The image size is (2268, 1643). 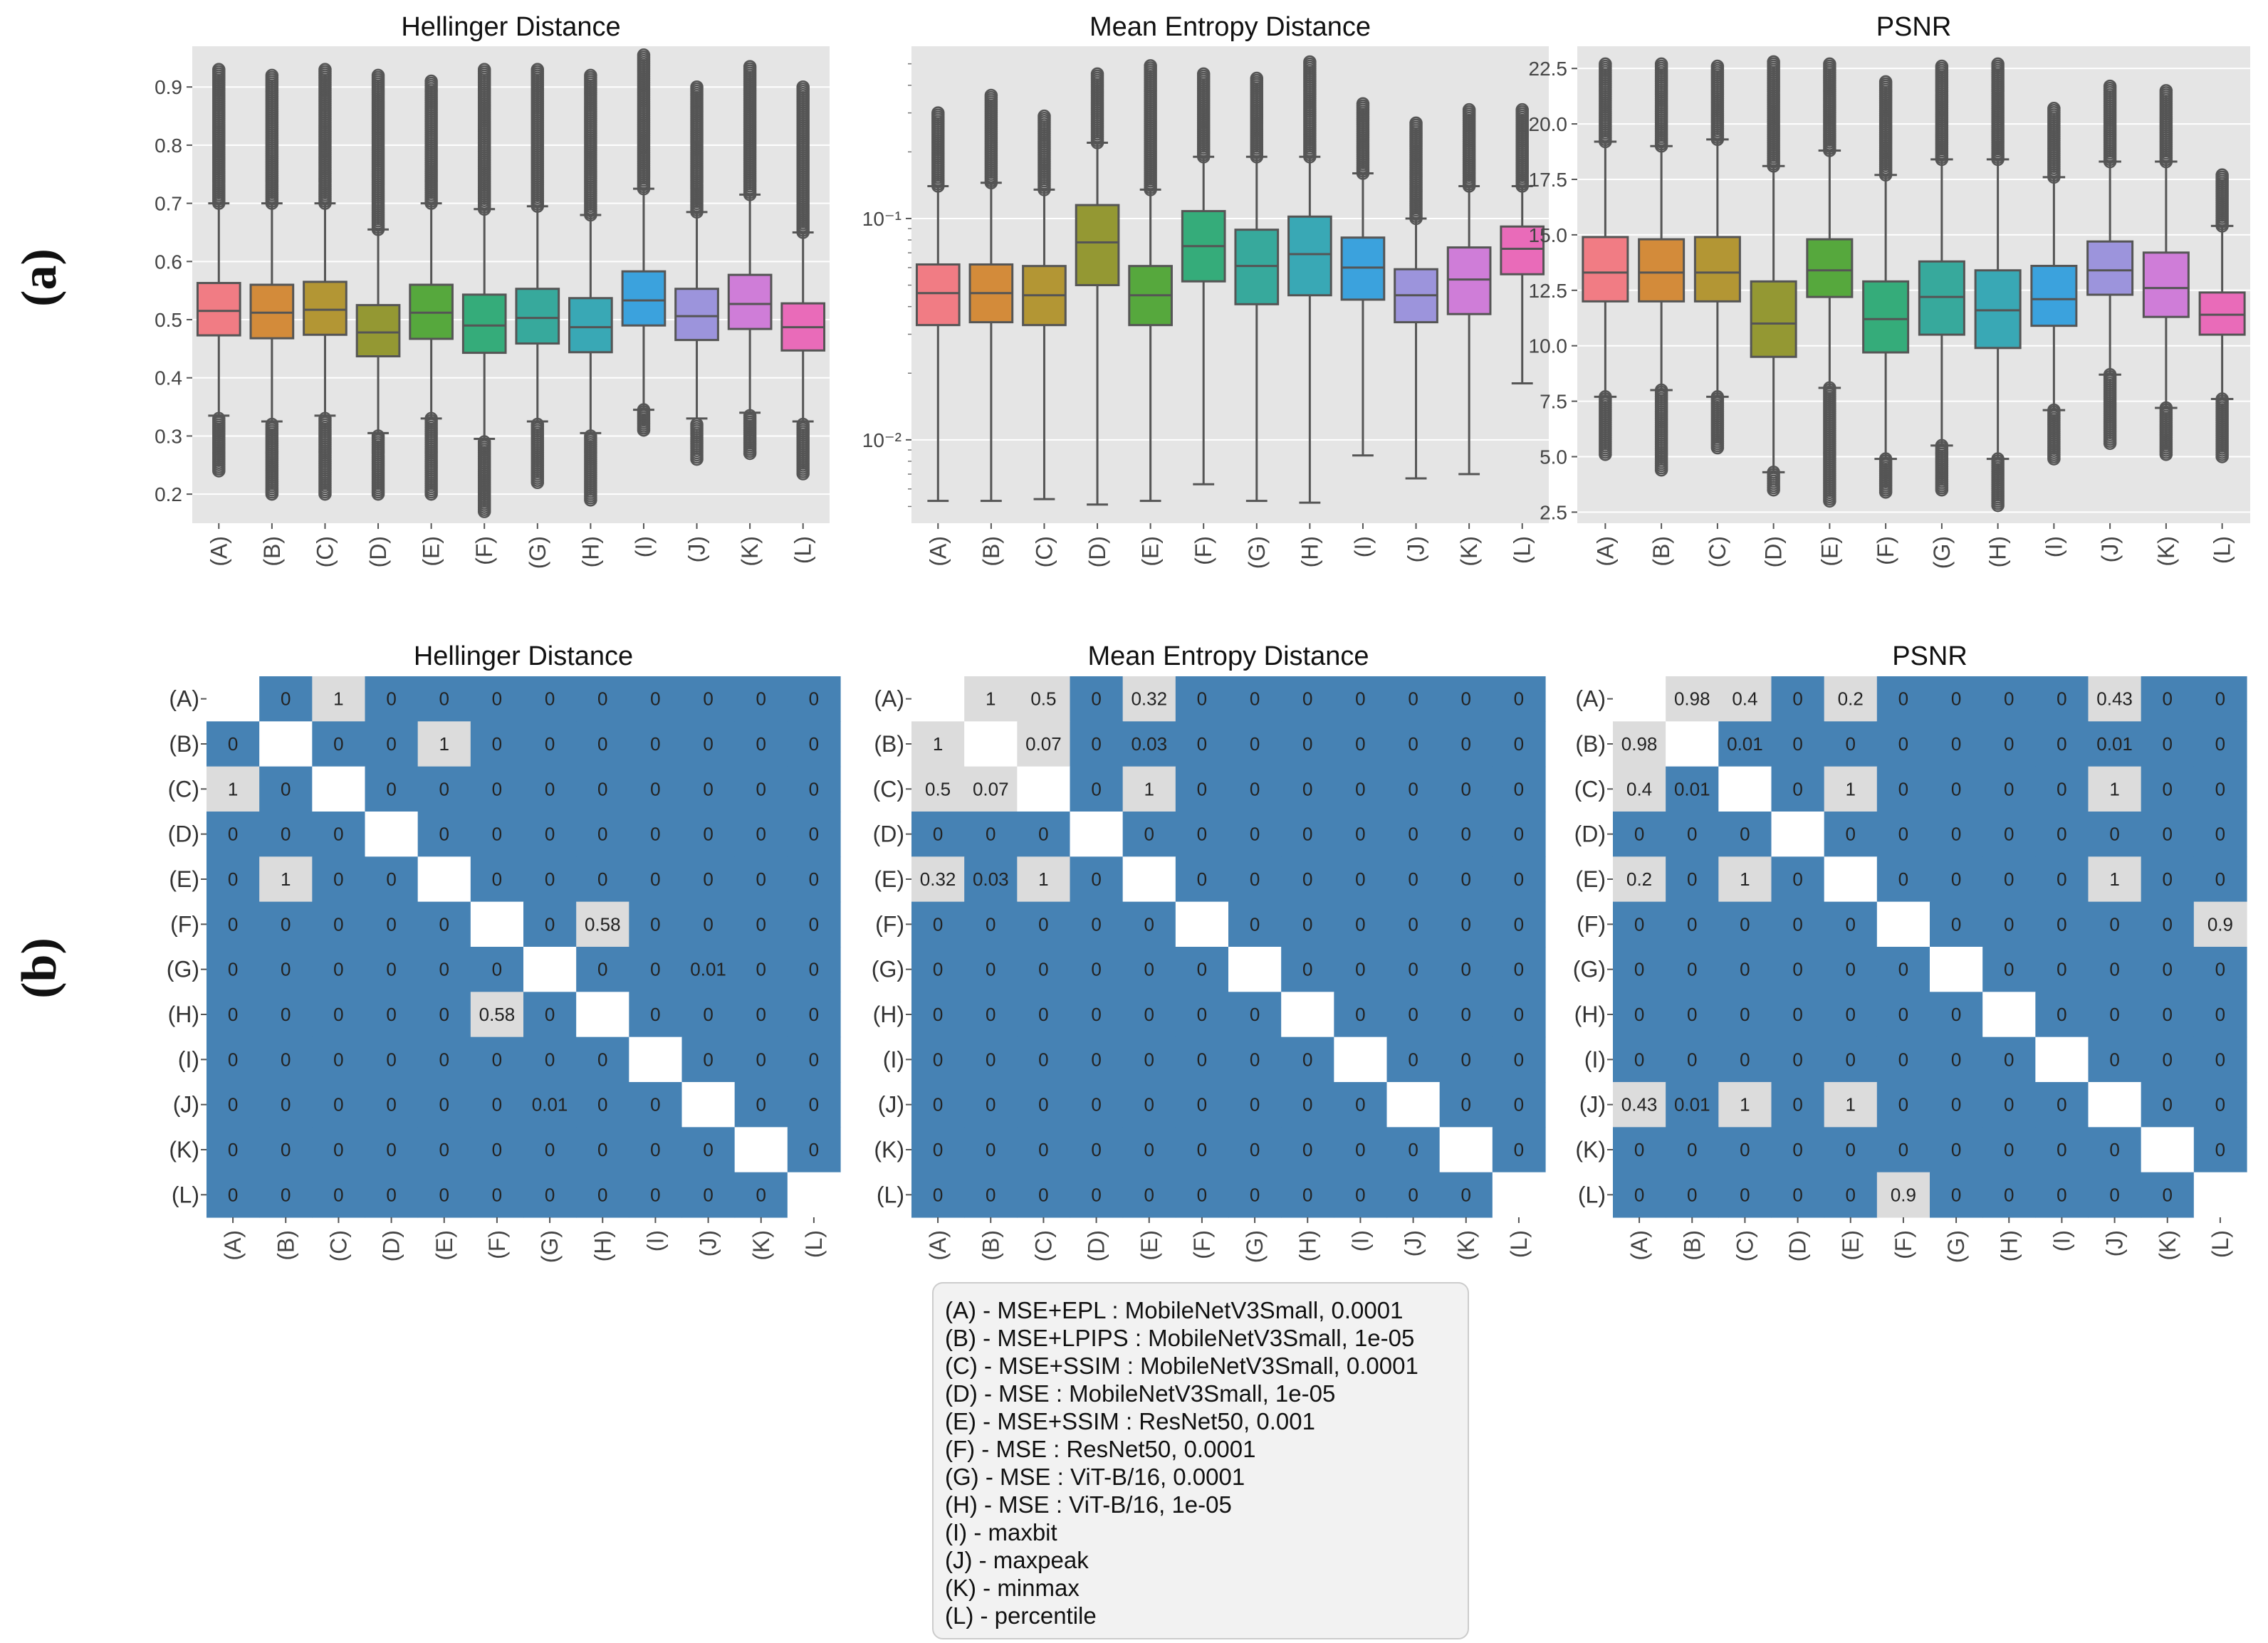 I want to click on heatmap-row-label: (A), so click(x=1591, y=699).